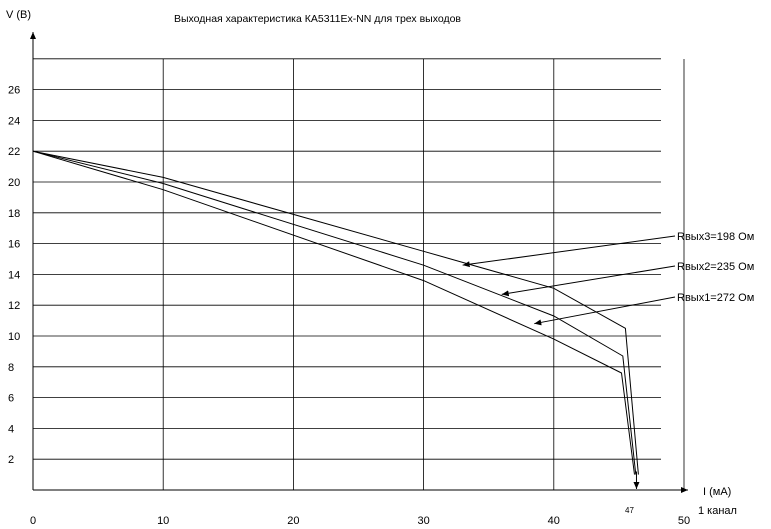 This screenshot has height=529, width=771. What do you see at coordinates (717, 492) in the screenshot?
I see `x-axis-label: I (мА)` at bounding box center [717, 492].